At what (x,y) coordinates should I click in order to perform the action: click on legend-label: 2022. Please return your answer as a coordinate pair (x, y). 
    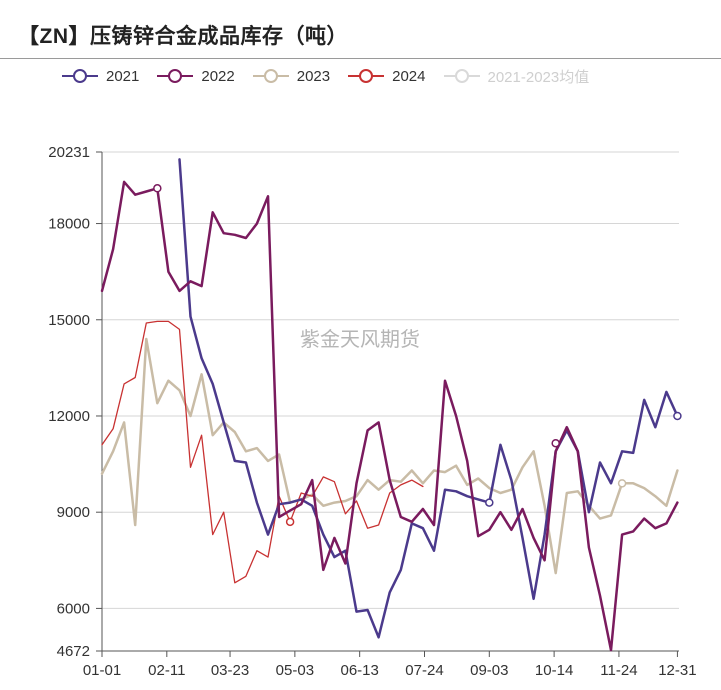
    Looking at the image, I should click on (218, 76).